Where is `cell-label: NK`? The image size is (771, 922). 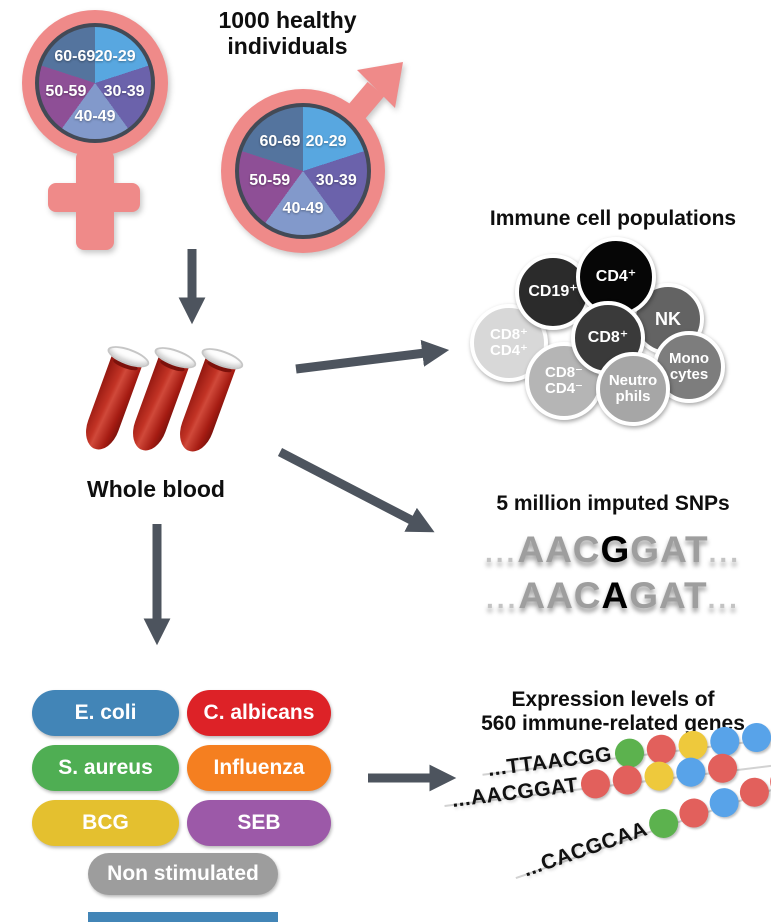 cell-label: NK is located at coordinates (668, 318).